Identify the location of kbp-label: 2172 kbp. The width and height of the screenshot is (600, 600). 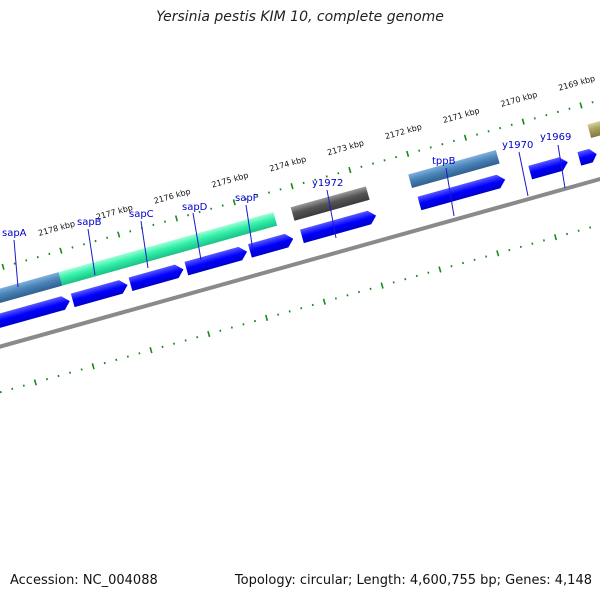
(403, 131).